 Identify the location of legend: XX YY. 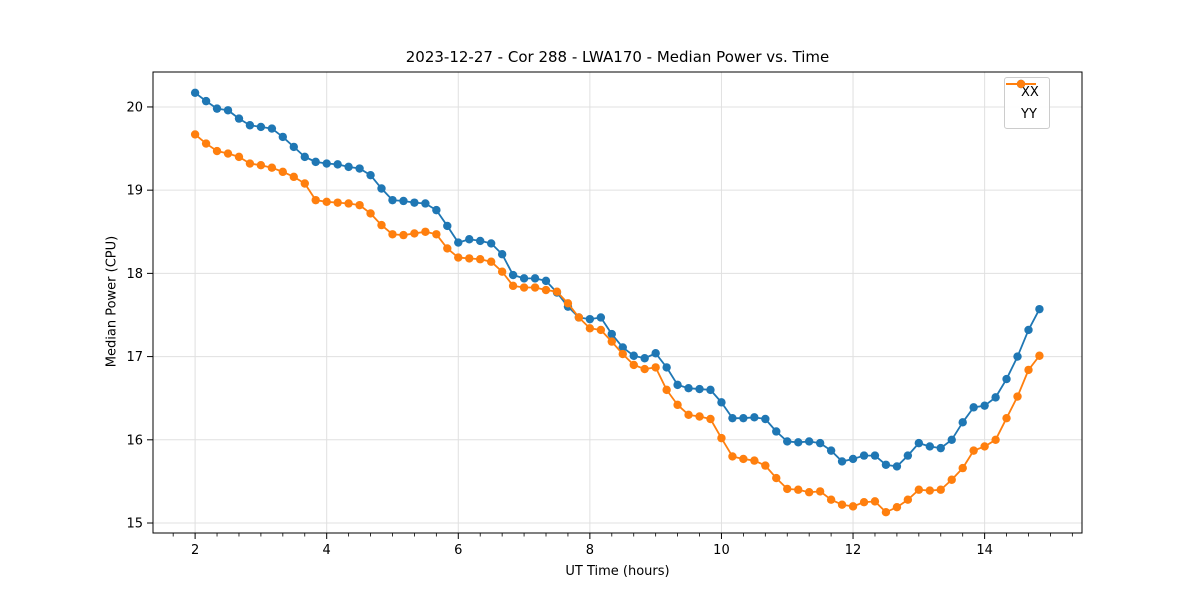
(1027, 103).